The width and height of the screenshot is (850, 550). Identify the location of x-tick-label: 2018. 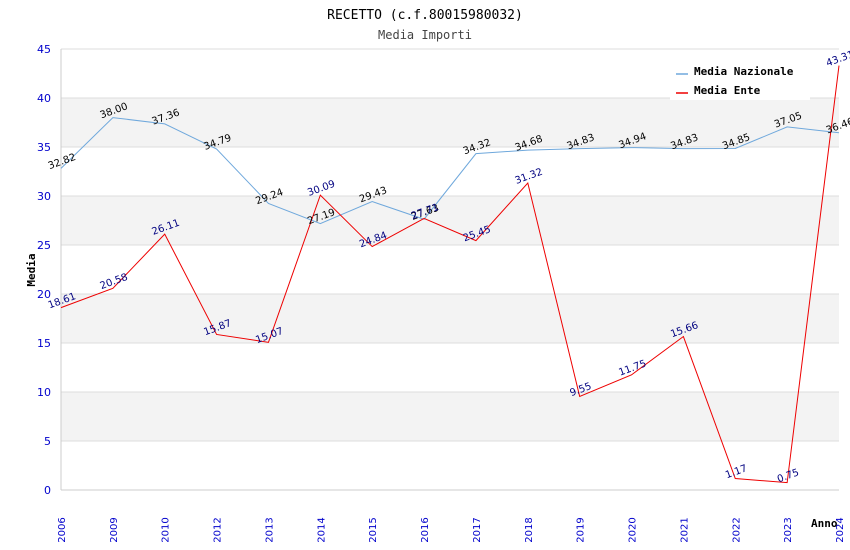
(529, 529).